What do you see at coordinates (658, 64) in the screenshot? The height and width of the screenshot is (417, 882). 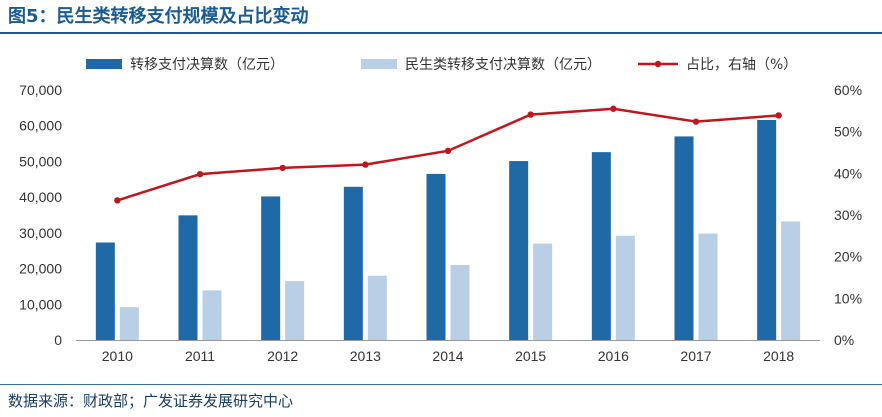 I see `legend-marker` at bounding box center [658, 64].